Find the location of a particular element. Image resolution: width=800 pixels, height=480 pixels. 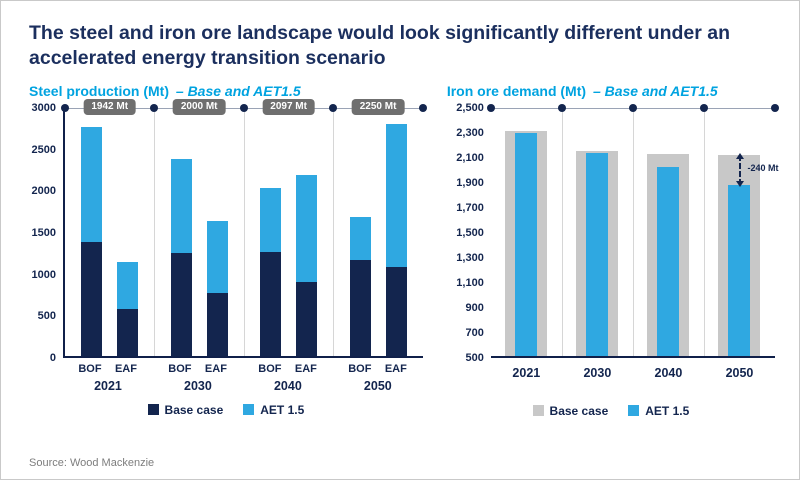

bar-labels-2021: BOF EAF is located at coordinates (108, 369).